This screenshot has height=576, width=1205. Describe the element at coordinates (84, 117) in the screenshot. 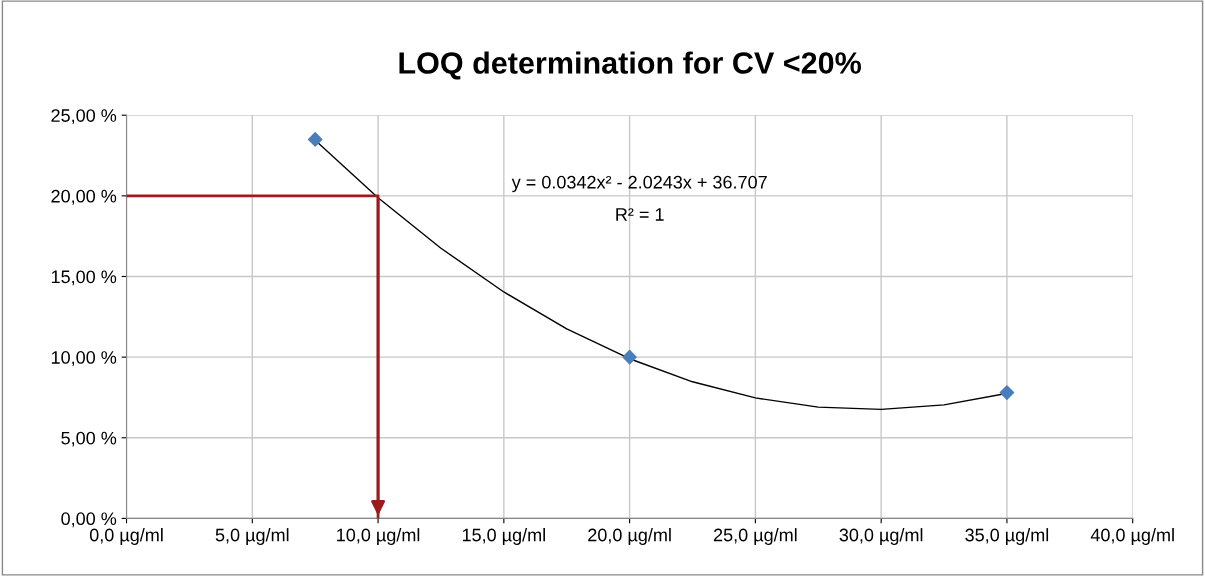

I see `y-tick-label: 25,00 %` at that location.